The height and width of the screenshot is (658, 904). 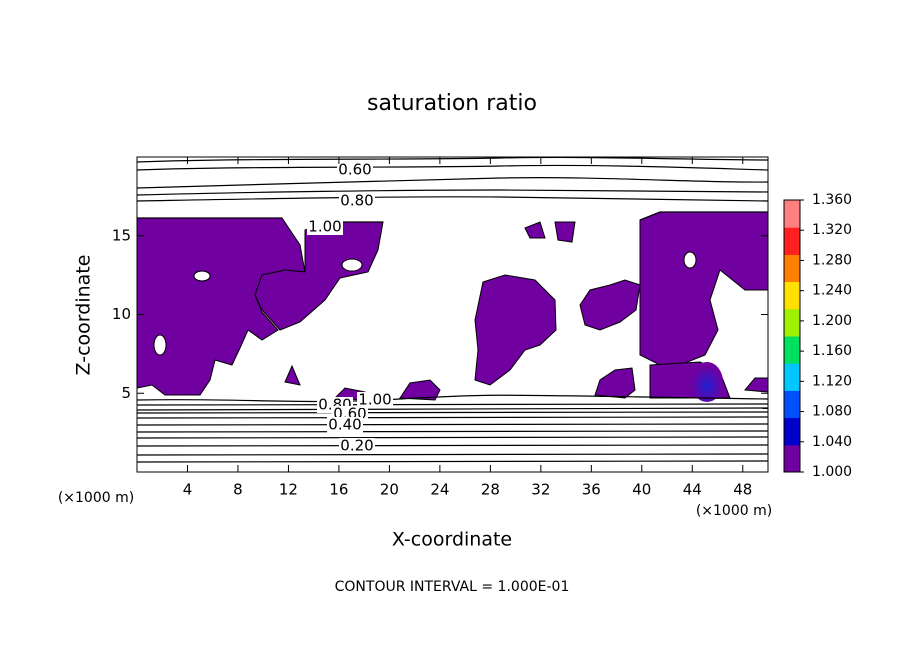 I want to click on y-tick-label: 5, so click(x=126, y=393).